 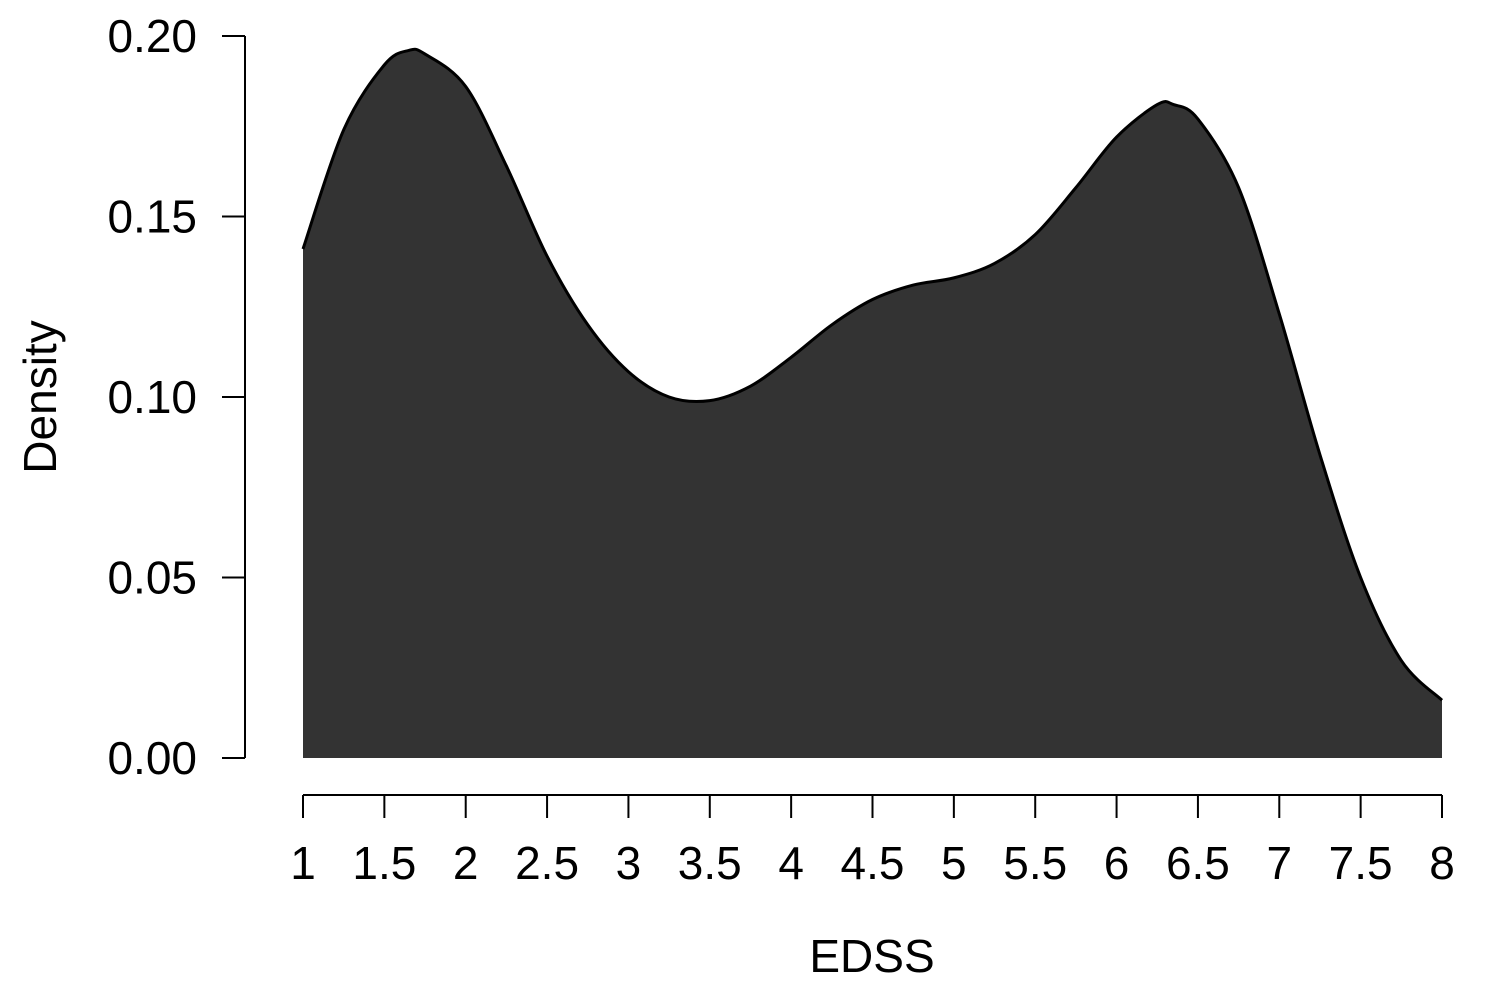 What do you see at coordinates (1279, 863) in the screenshot?
I see `x-tick-label: 7` at bounding box center [1279, 863].